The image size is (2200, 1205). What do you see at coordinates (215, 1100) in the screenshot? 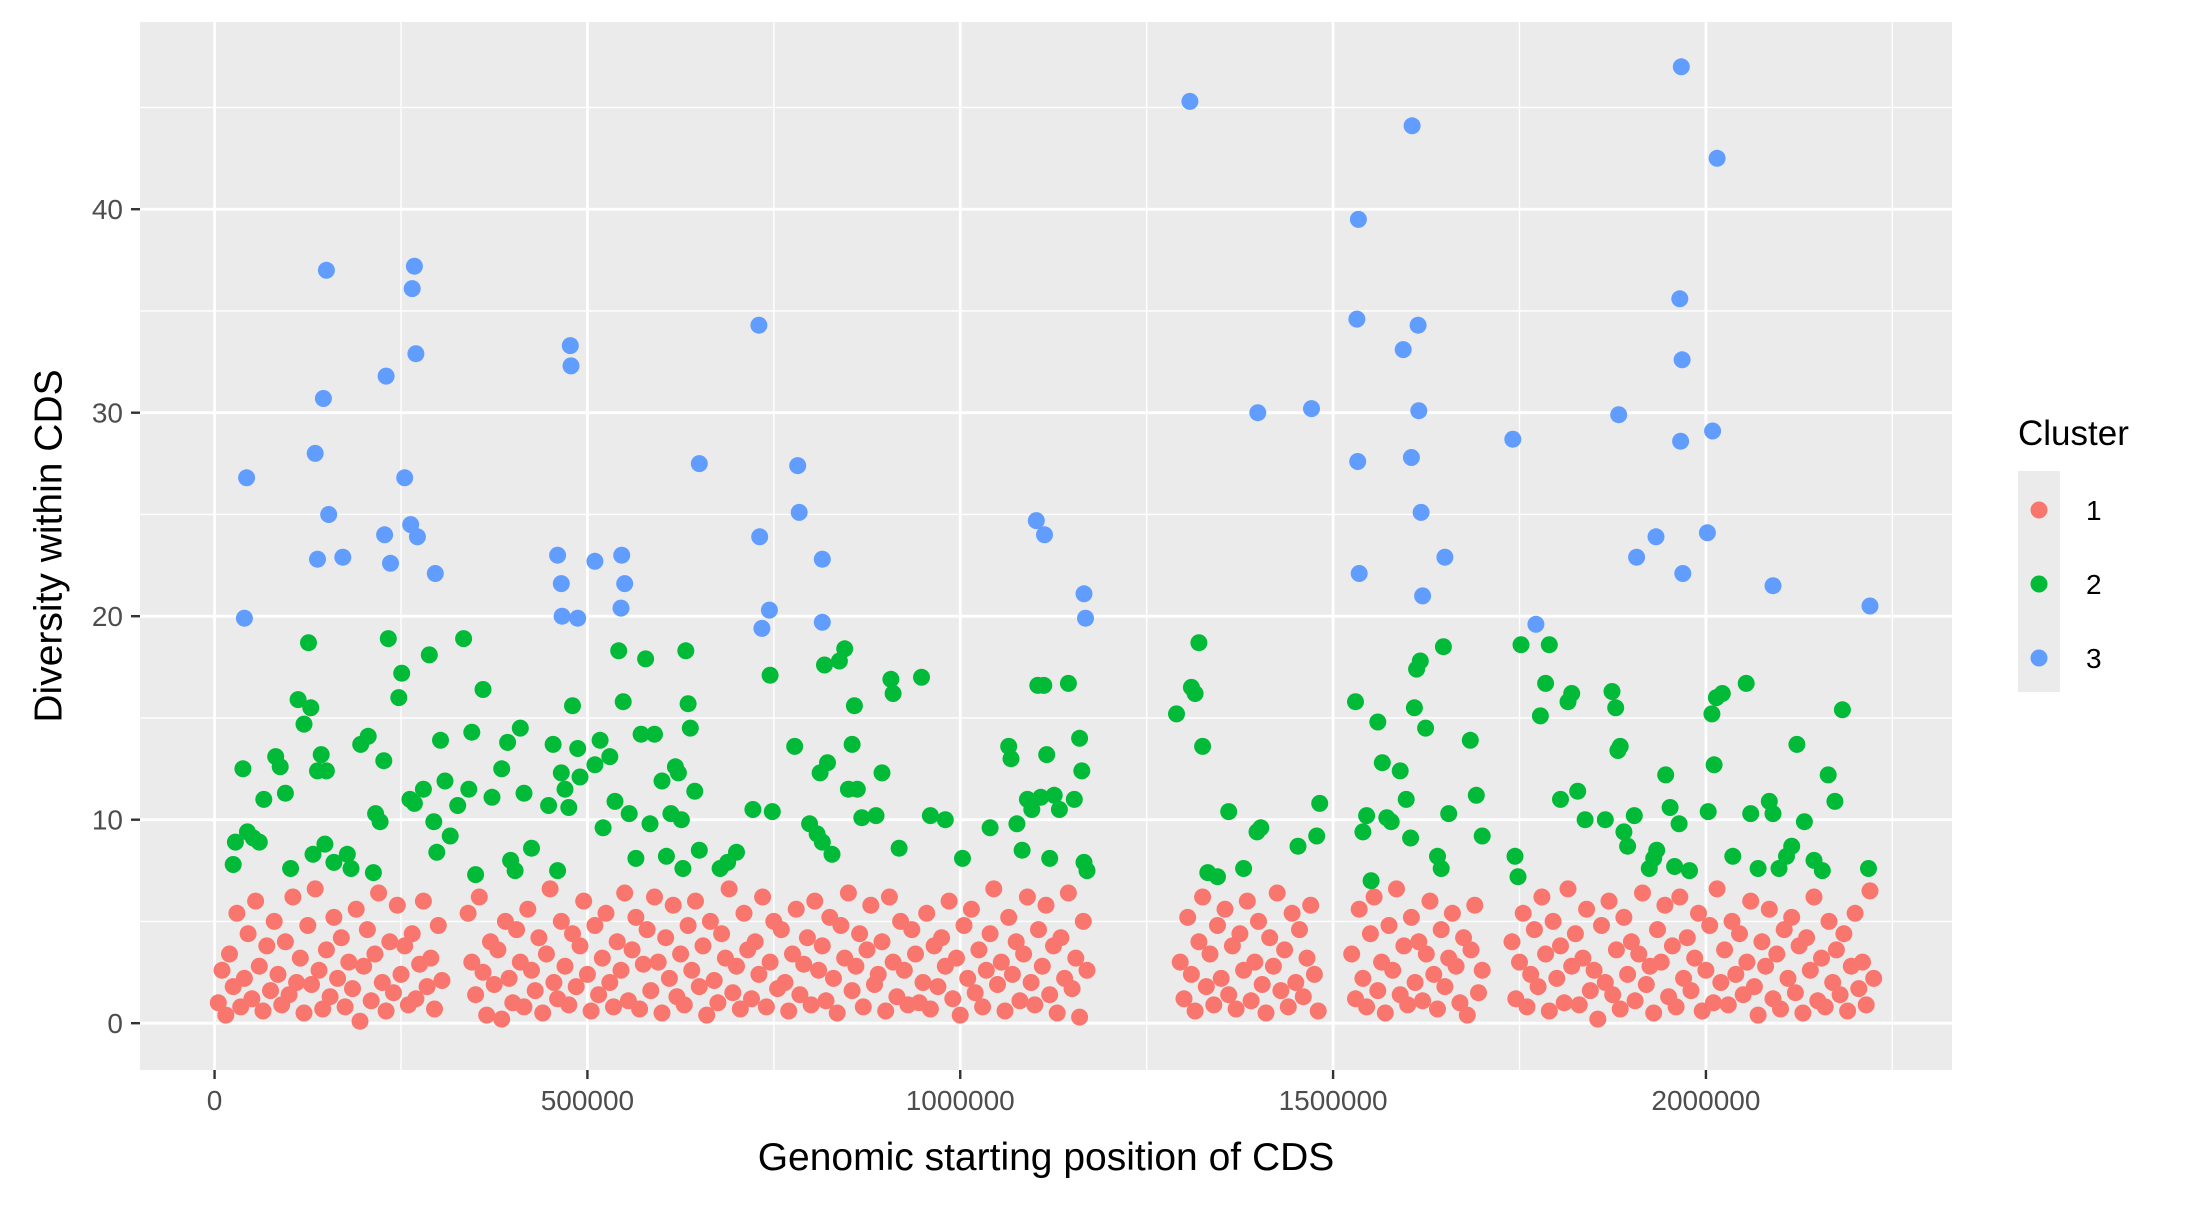
I see `x-tick-label: 0` at bounding box center [215, 1100].